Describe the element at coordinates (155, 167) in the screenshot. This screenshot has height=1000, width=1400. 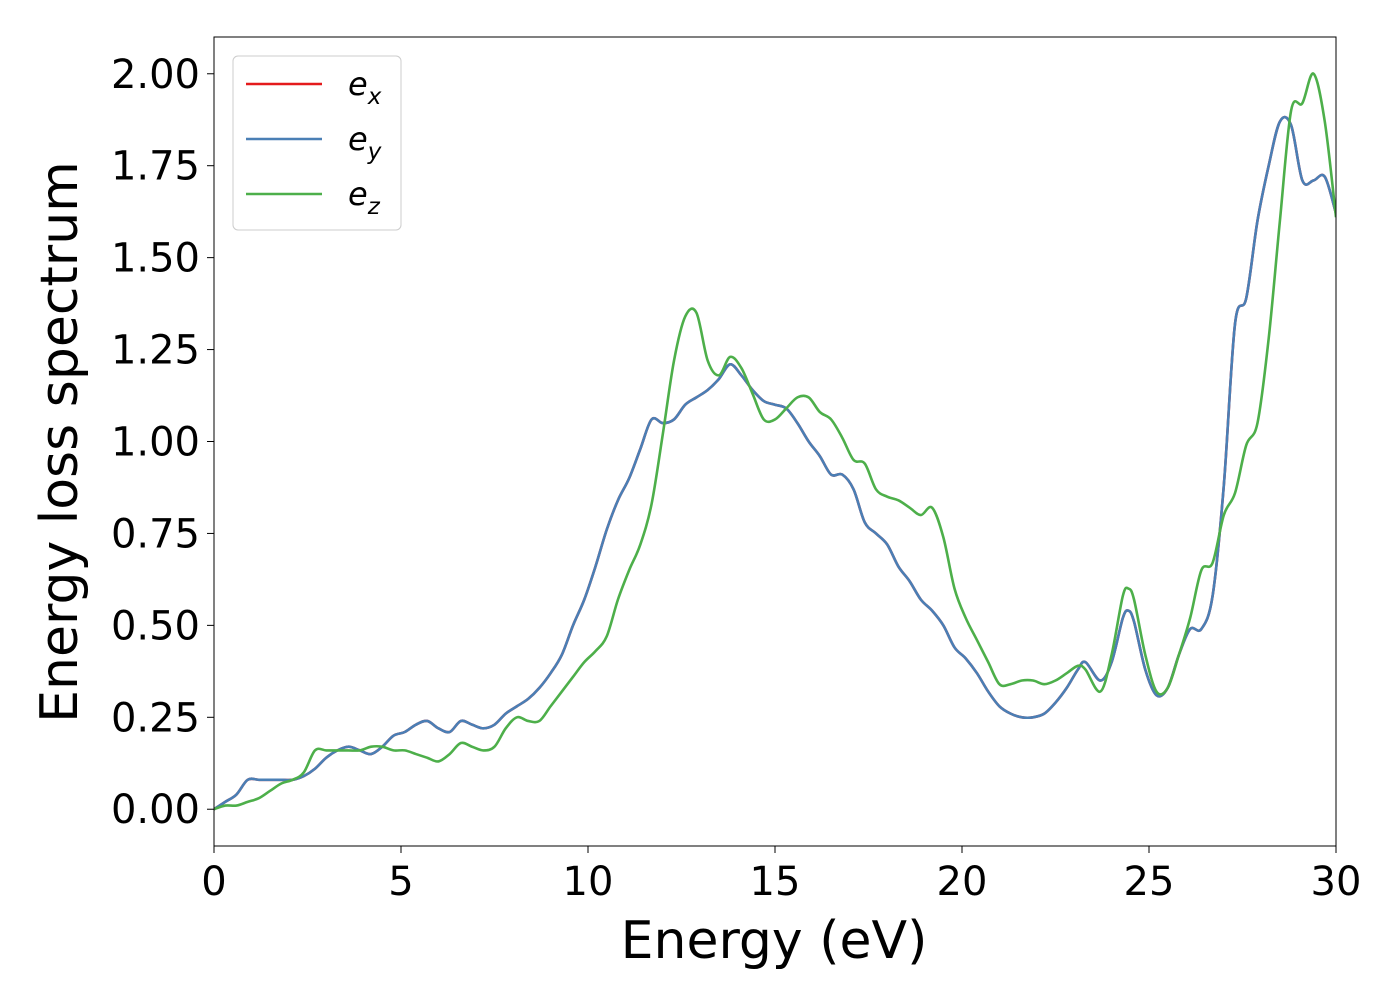
I see `y-tick-label: 1.75` at that location.